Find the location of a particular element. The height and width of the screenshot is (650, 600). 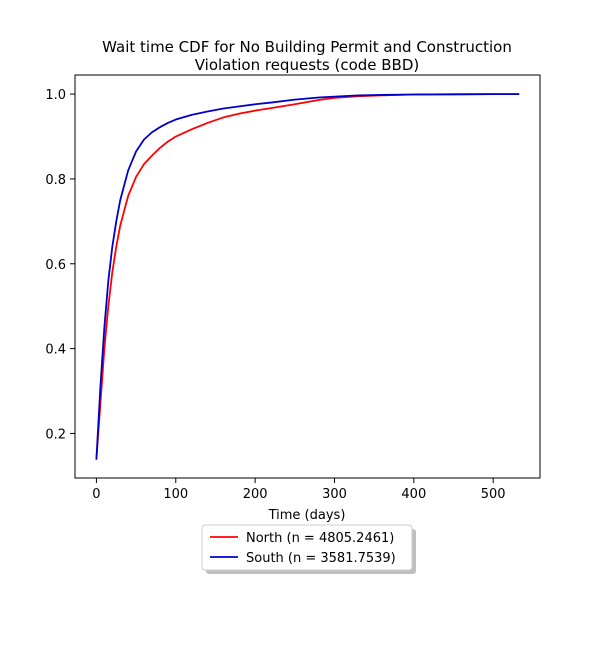

y-axis: 0.2 0.4 0.6 0.8 1.0 is located at coordinates (60, 265).